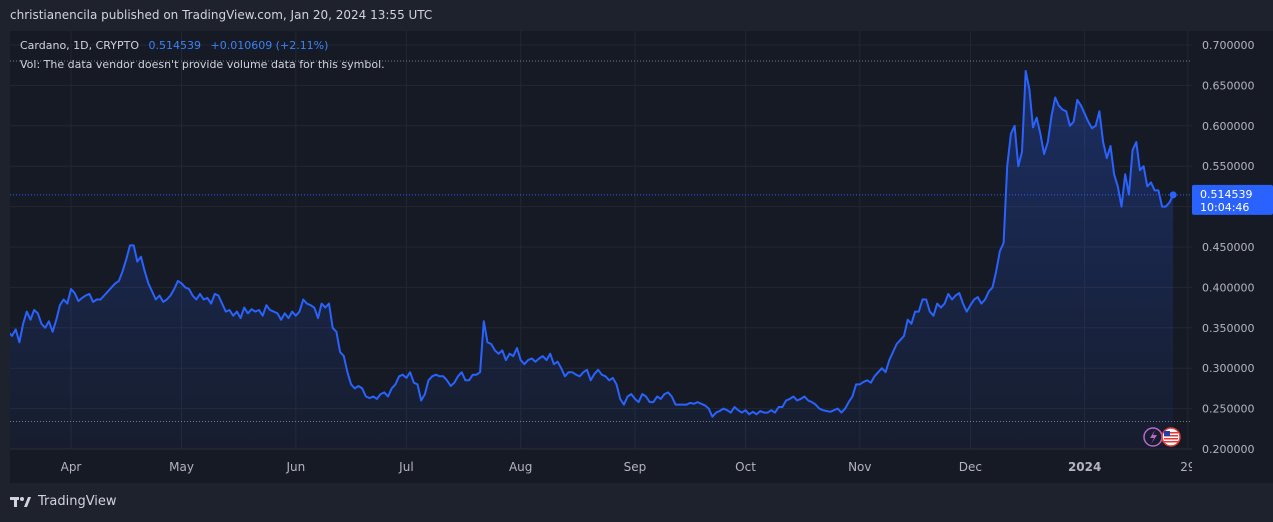 The image size is (1273, 522). What do you see at coordinates (1228, 45) in the screenshot?
I see `y-tick-label: 0.700000` at bounding box center [1228, 45].